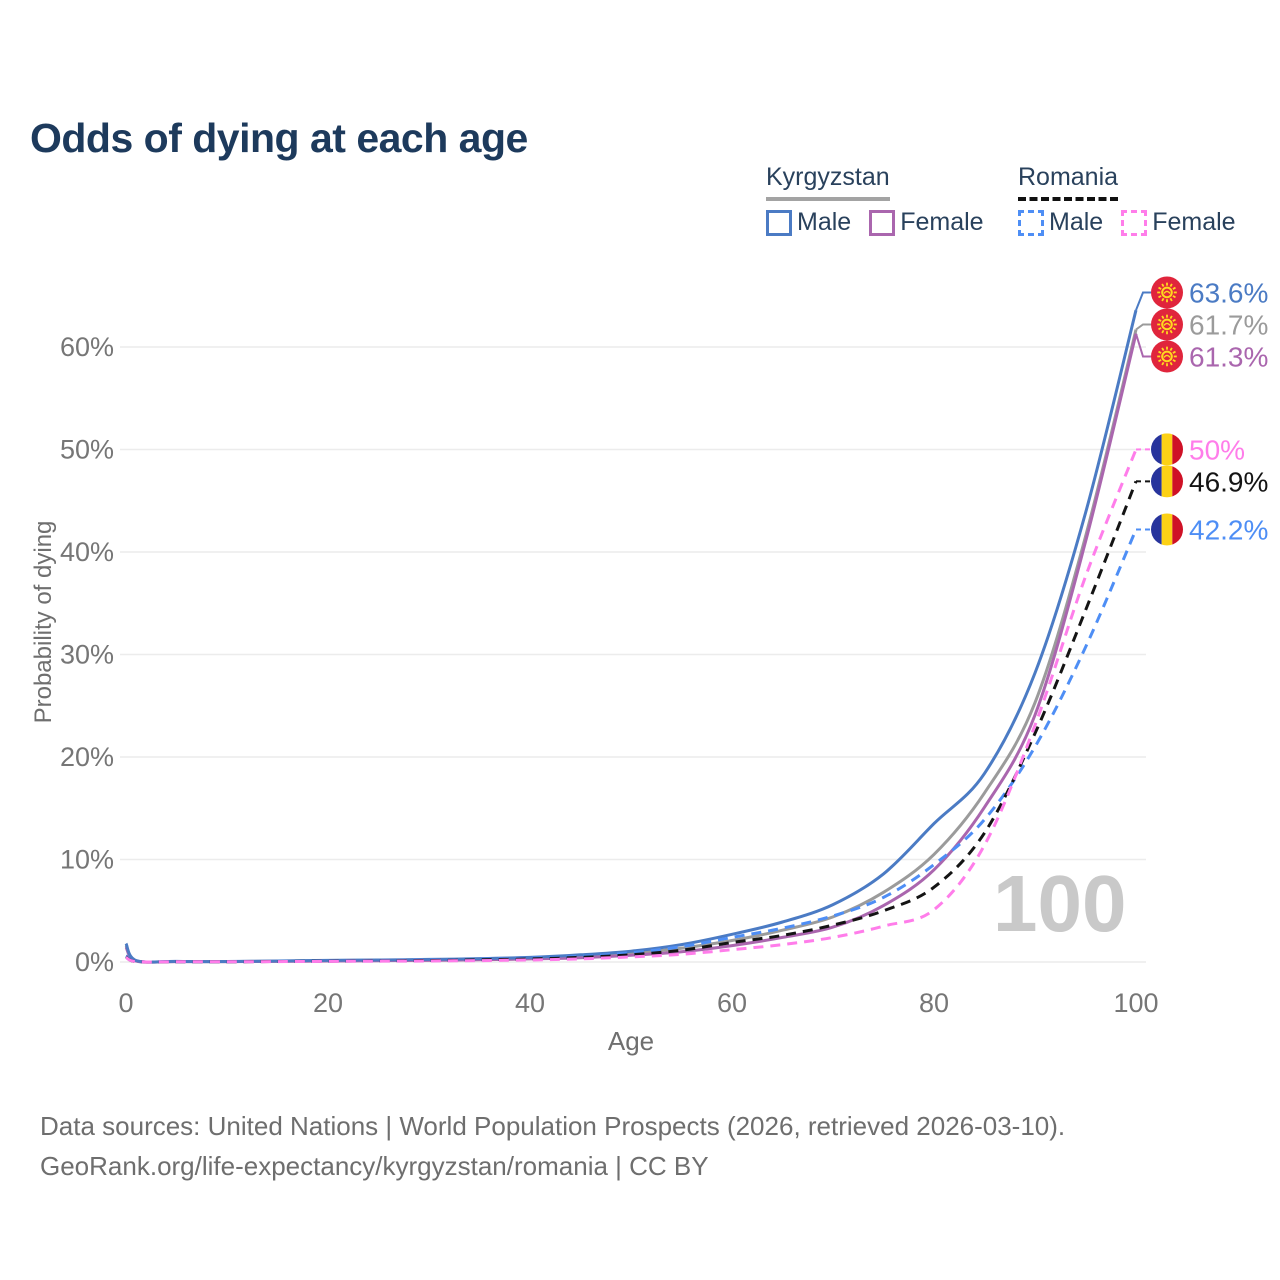  What do you see at coordinates (1228, 292) in the screenshot?
I see `end-label-kyrgyzstan-male: 63.6%` at bounding box center [1228, 292].